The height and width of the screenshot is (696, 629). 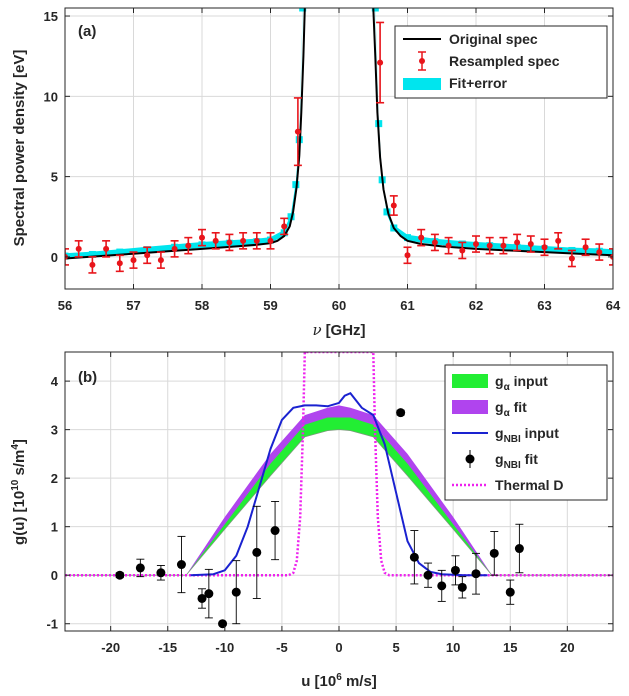 What do you see at coordinates (338, 647) in the screenshot?
I see `panel-b-xtick-label: 0` at bounding box center [338, 647].